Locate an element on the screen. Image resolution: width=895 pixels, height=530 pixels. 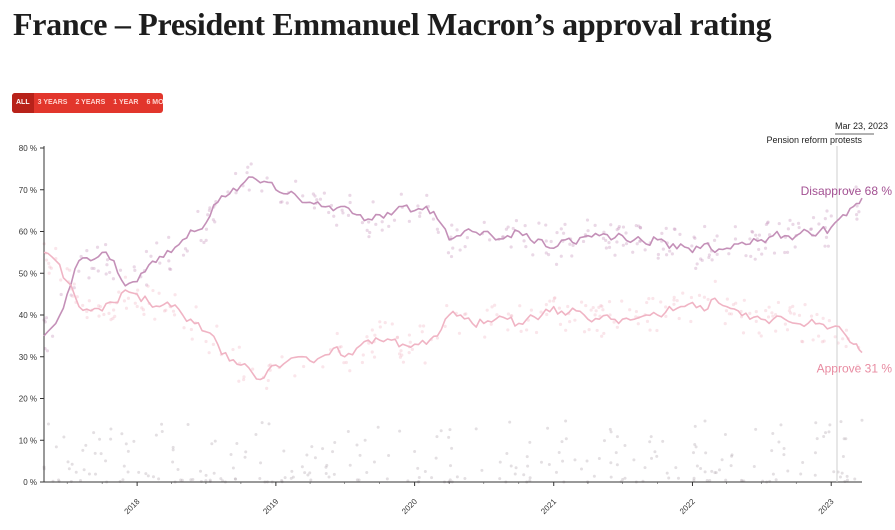
range-tab-3-years: 3 YEARS is located at coordinates (52, 102).